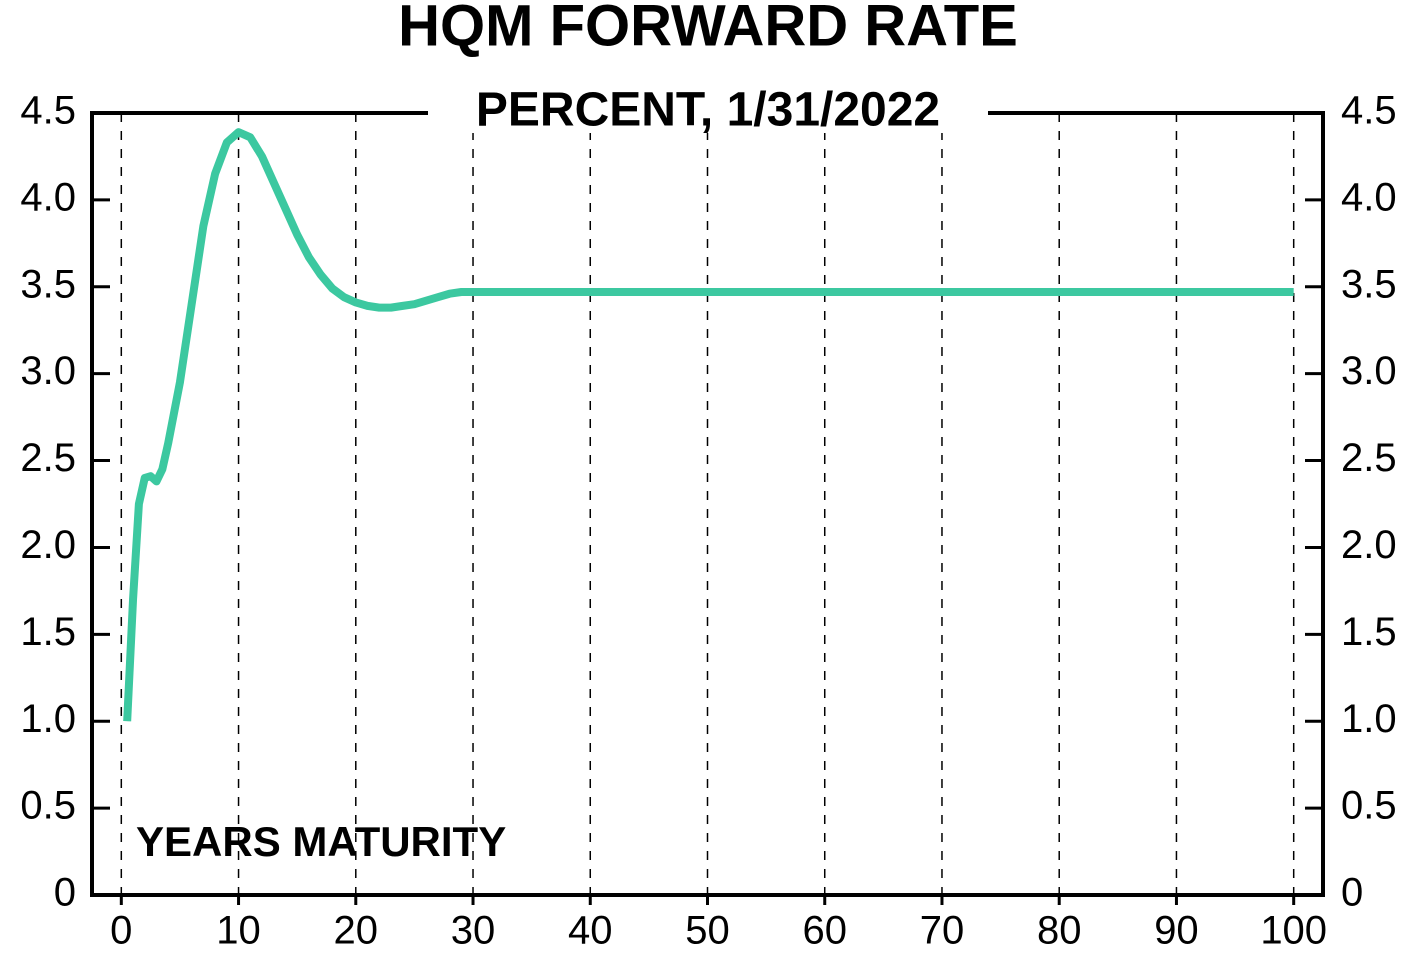 The width and height of the screenshot is (1409, 954). I want to click on x-tick-label: 100, so click(1293, 931).